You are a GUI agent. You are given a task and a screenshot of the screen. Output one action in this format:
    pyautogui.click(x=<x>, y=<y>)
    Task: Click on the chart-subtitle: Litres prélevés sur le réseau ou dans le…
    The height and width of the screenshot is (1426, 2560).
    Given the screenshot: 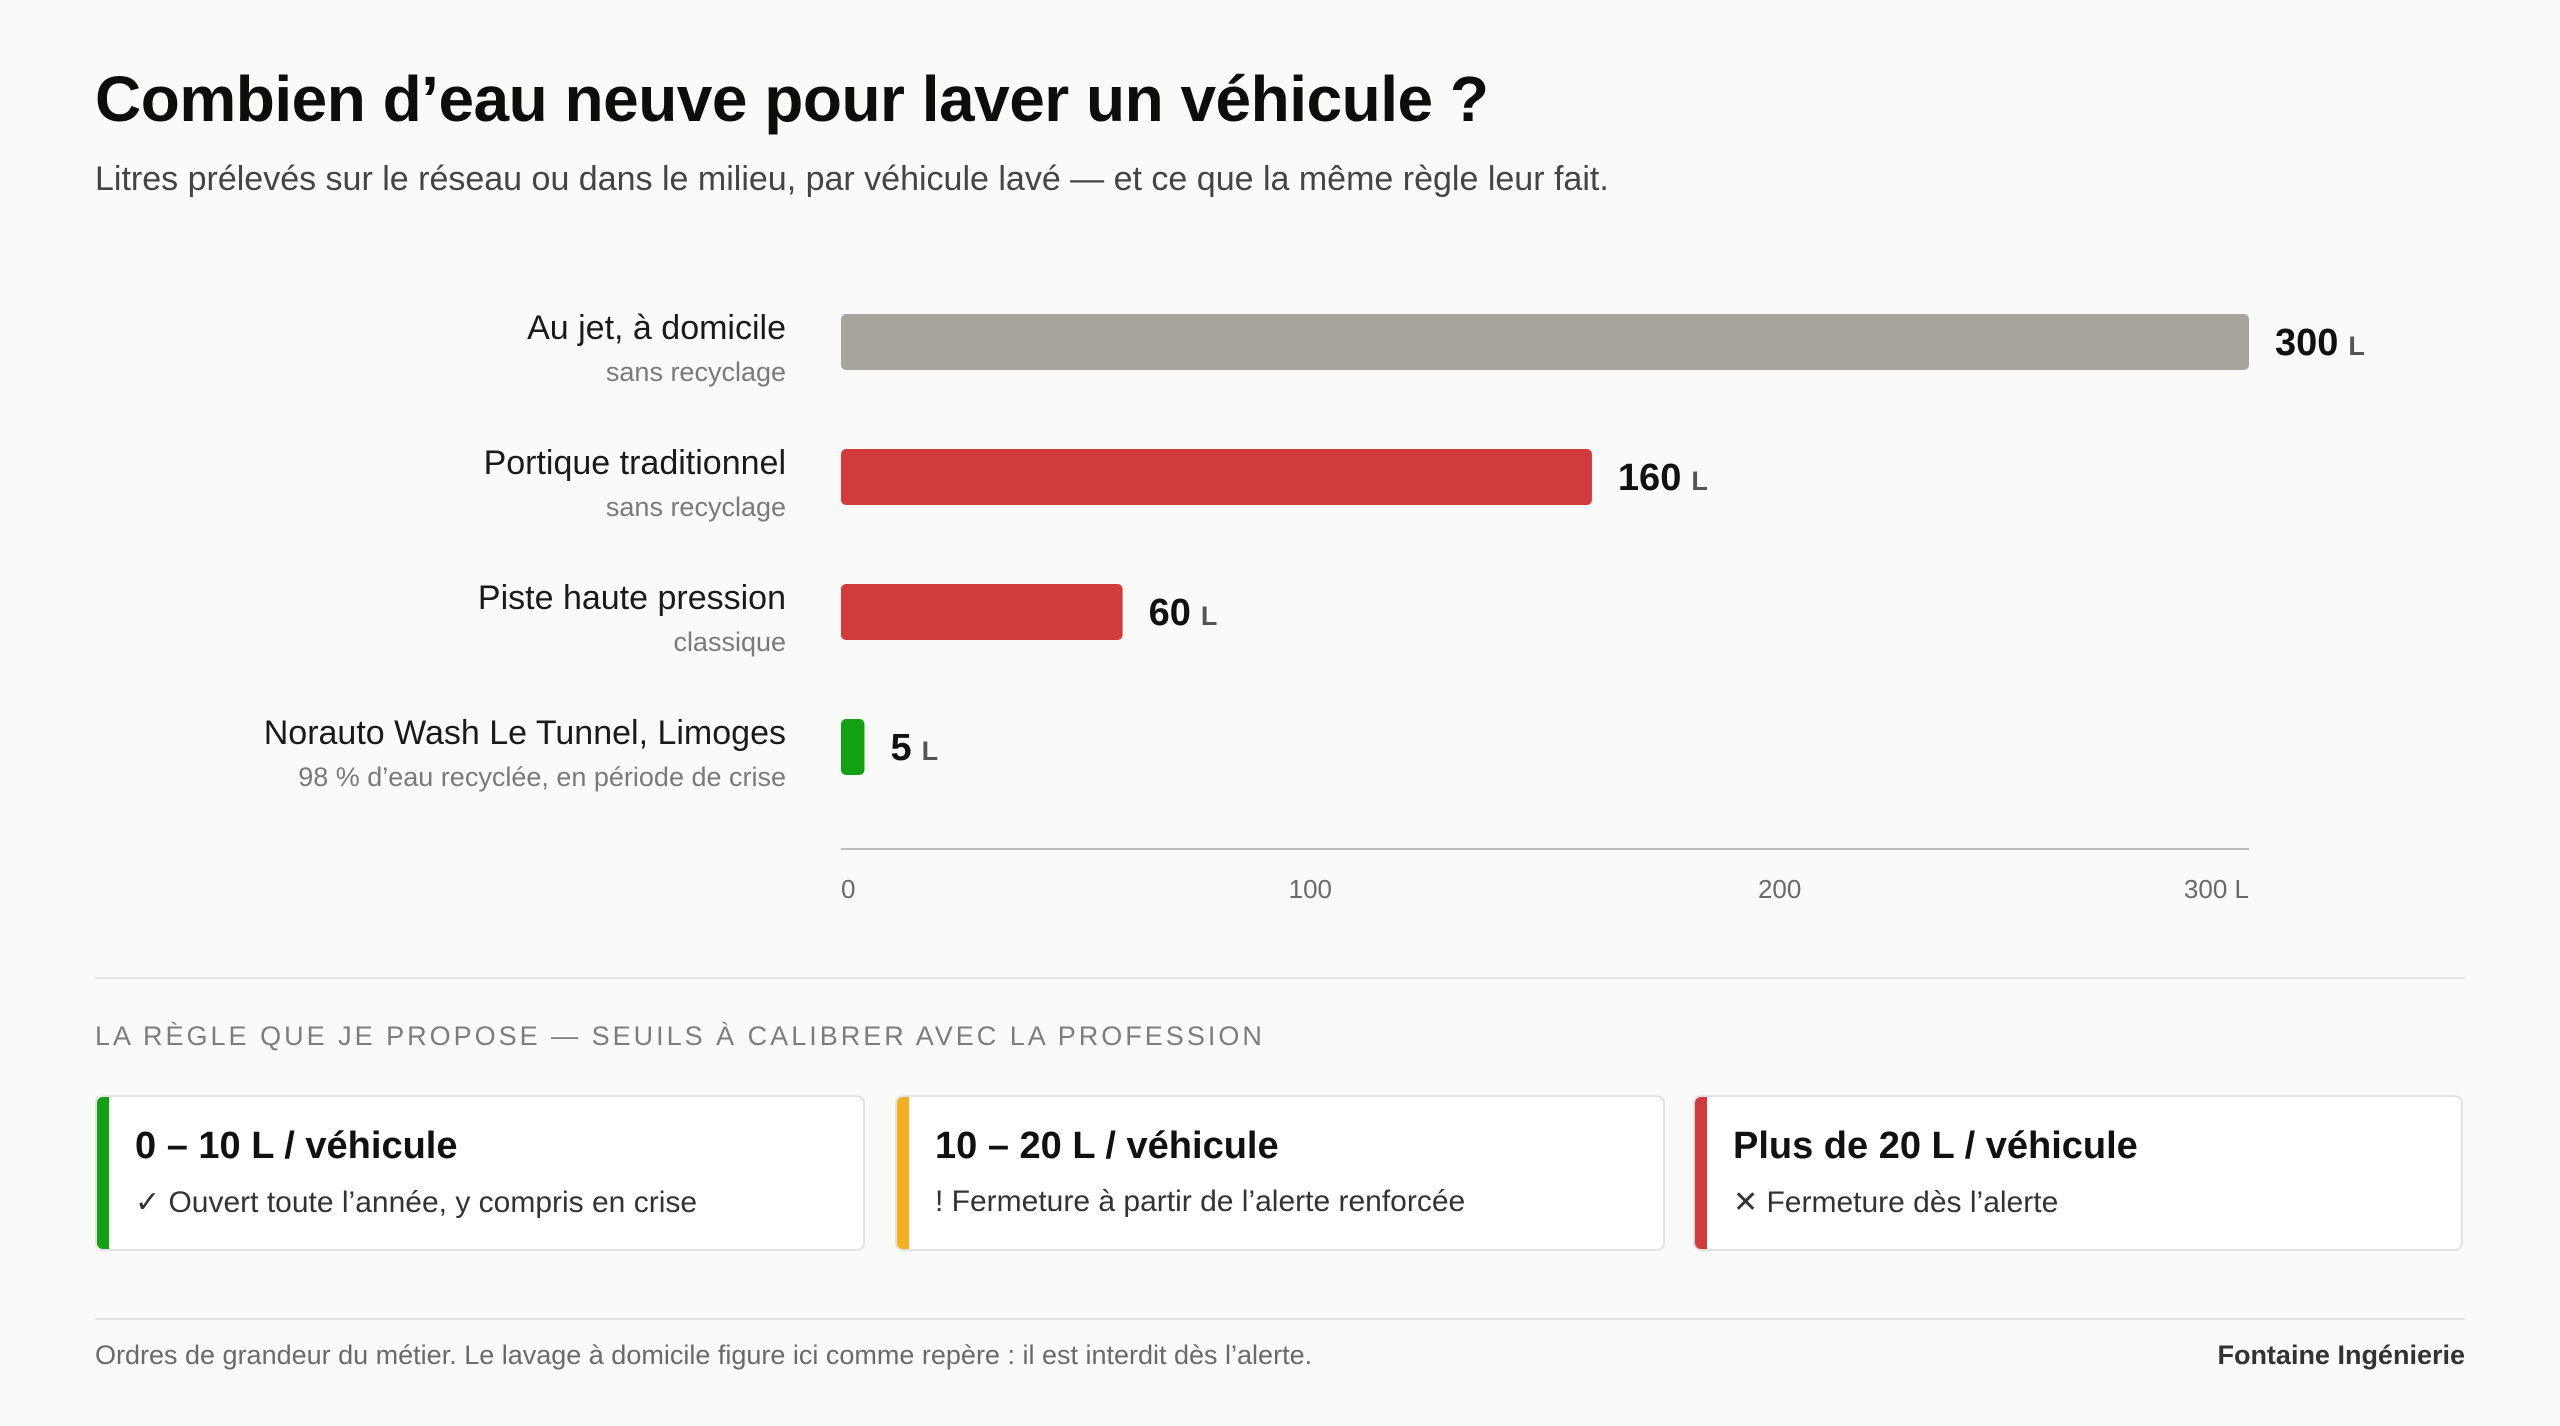 What is the action you would take?
    pyautogui.click(x=852, y=179)
    